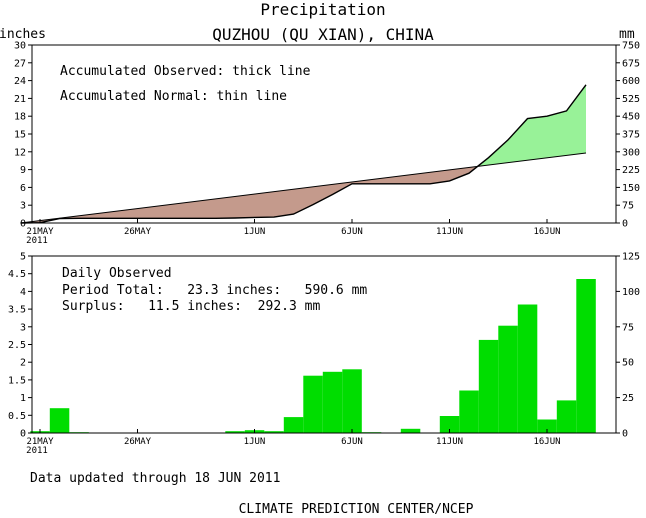 The height and width of the screenshot is (518, 646). I want to click on chart-title: Precipitation, so click(322, 9).